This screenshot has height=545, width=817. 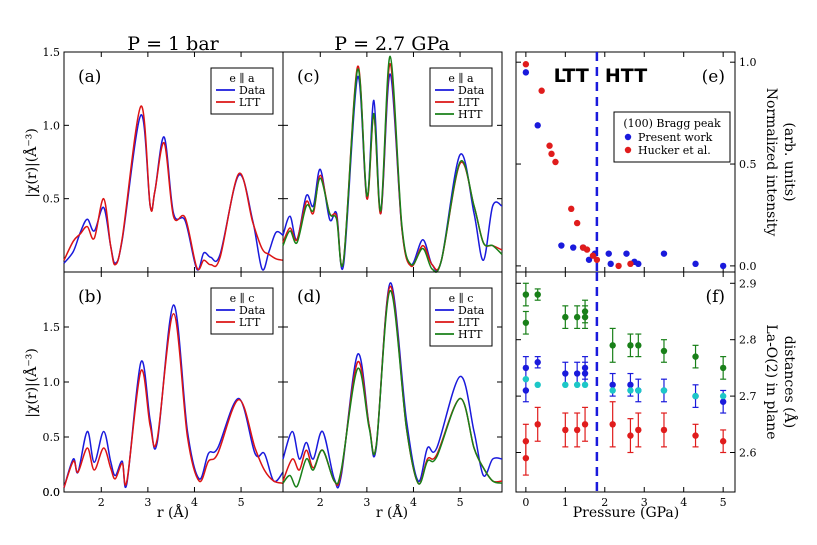 I want to click on legend-label-e: Present work, so click(x=675, y=137).